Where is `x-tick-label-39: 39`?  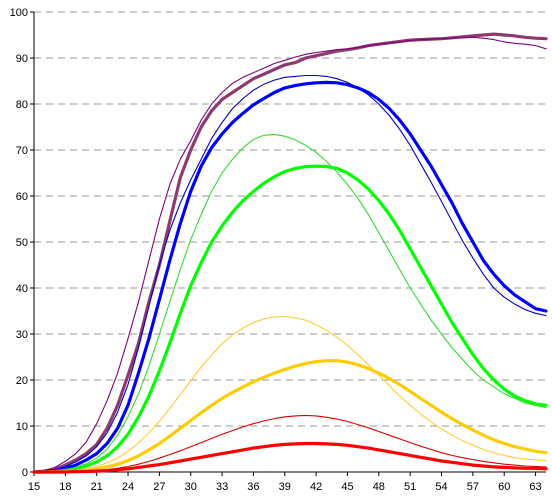
x-tick-label-39: 39 is located at coordinates (285, 487).